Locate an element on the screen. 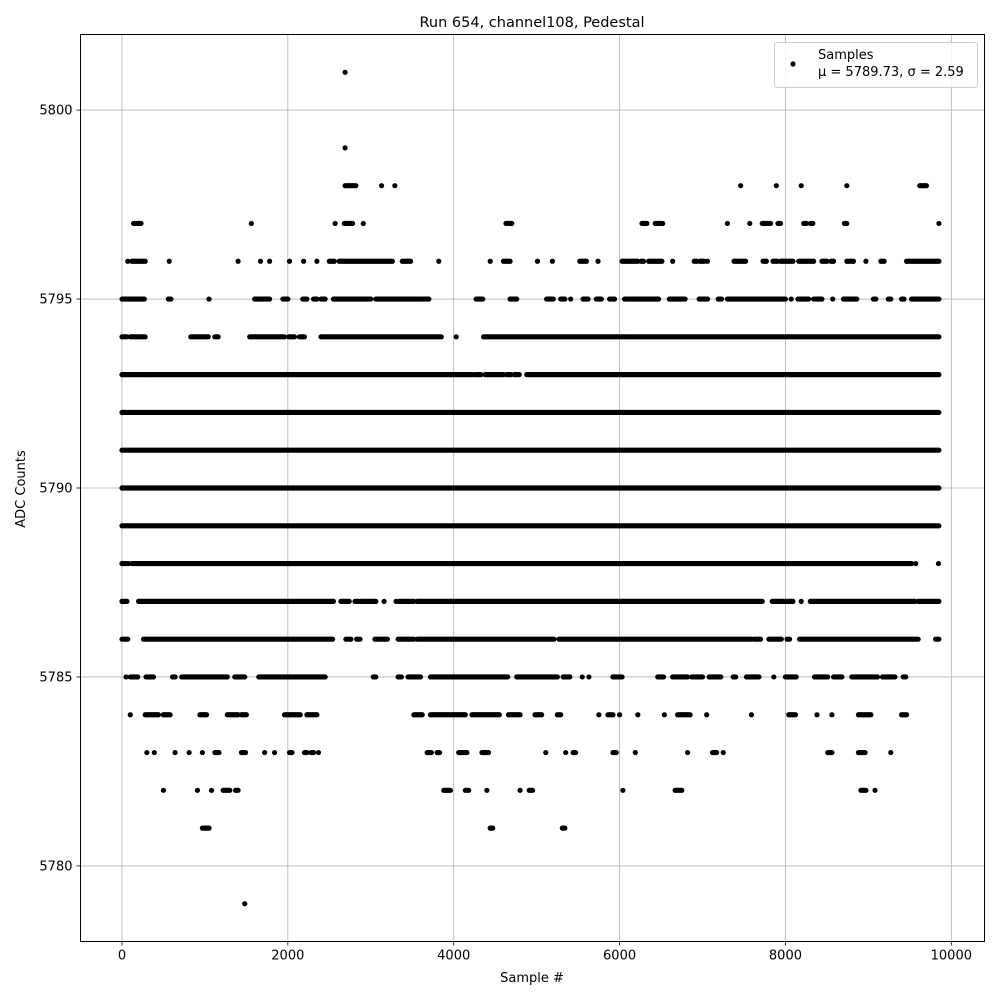 This screenshot has height=1000, width=1000. y-axis-ticks: 5780 5785 5790 5795 5800 is located at coordinates (60, 489).